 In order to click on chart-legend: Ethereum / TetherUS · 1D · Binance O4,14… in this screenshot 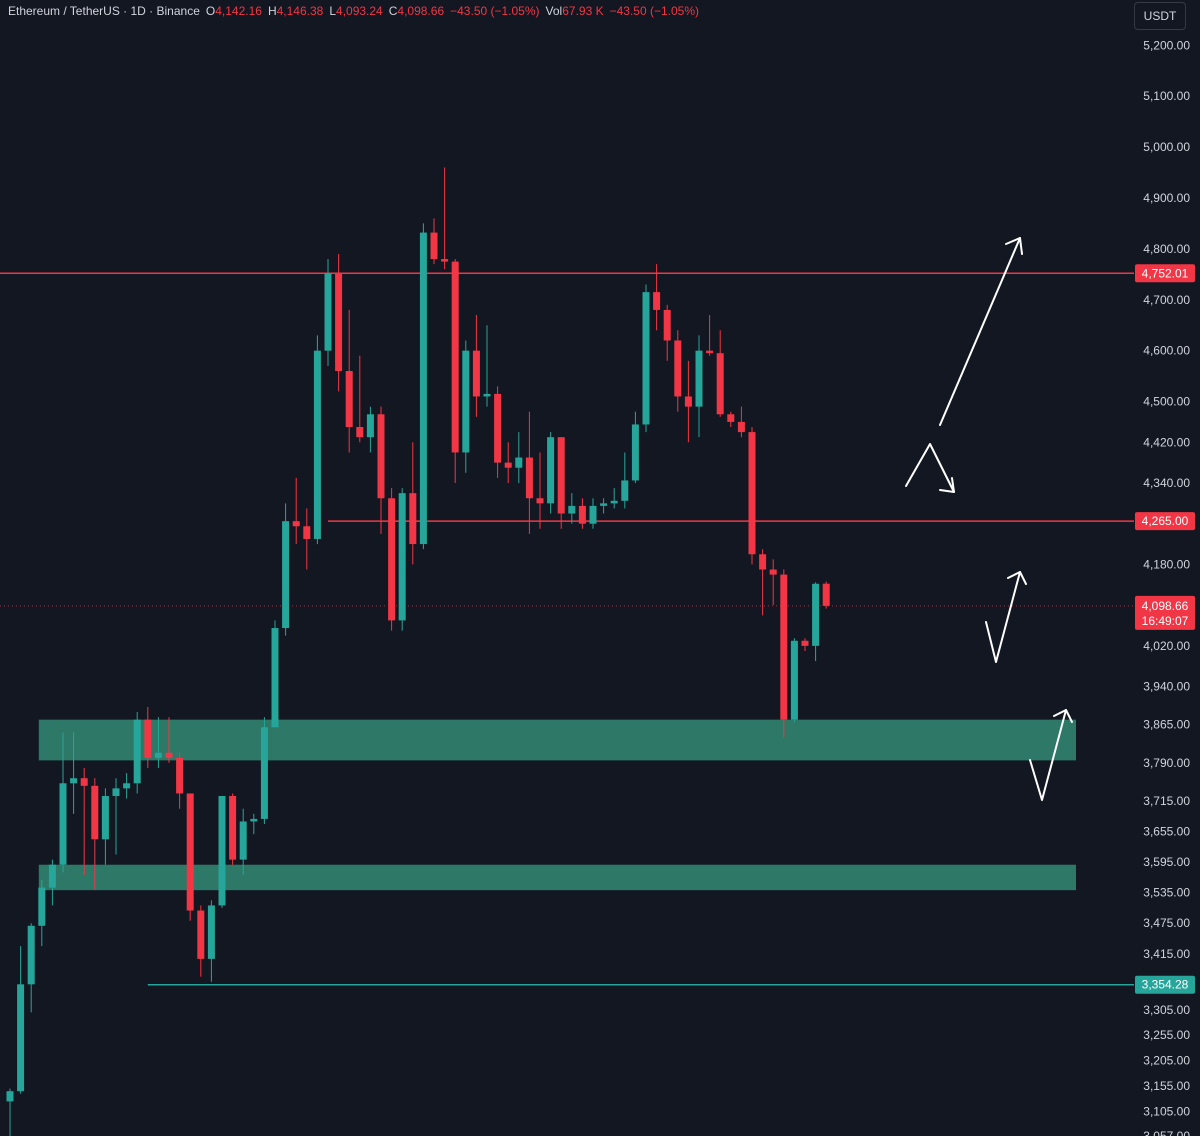, I will do `click(353, 11)`.